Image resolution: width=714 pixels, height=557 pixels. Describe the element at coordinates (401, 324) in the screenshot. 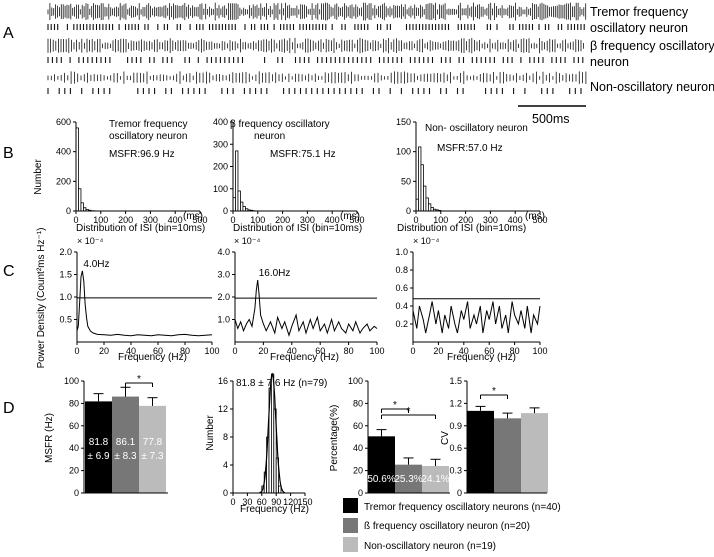

I see `y-tick-label: 0.2` at that location.